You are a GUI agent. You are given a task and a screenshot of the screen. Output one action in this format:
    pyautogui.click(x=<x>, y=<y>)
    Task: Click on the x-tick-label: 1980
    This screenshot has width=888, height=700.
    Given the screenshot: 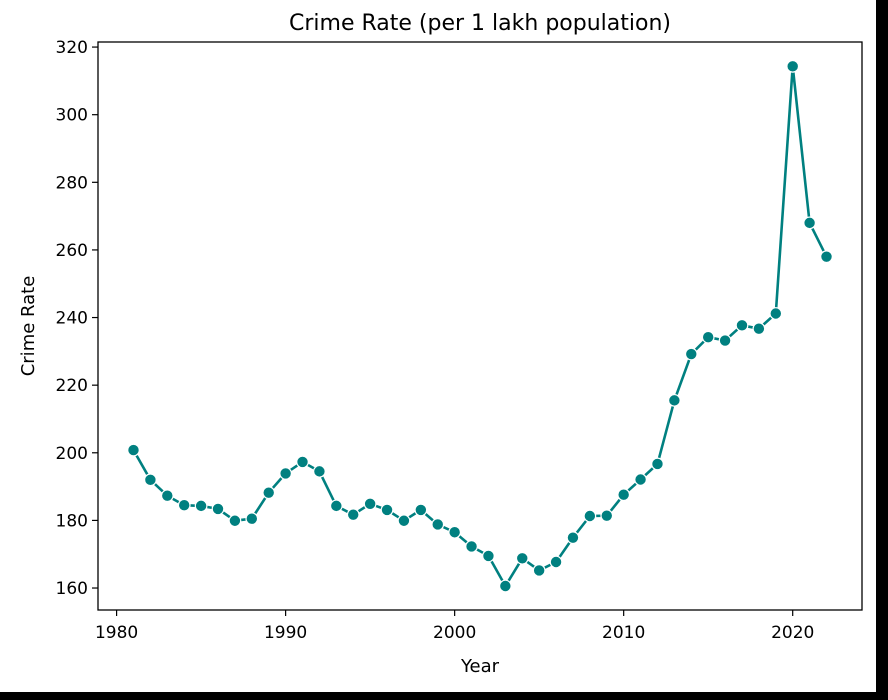 What is the action you would take?
    pyautogui.click(x=116, y=633)
    